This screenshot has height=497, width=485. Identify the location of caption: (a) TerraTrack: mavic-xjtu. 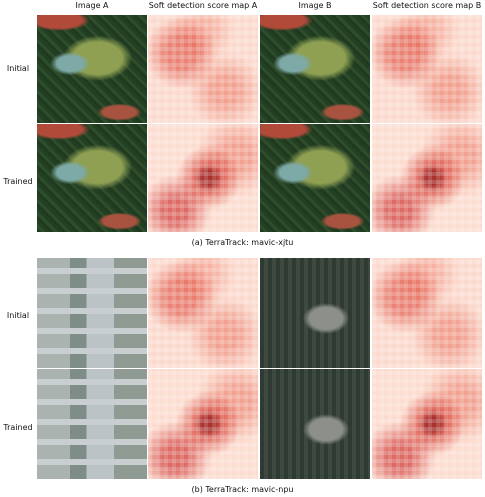
(242, 242).